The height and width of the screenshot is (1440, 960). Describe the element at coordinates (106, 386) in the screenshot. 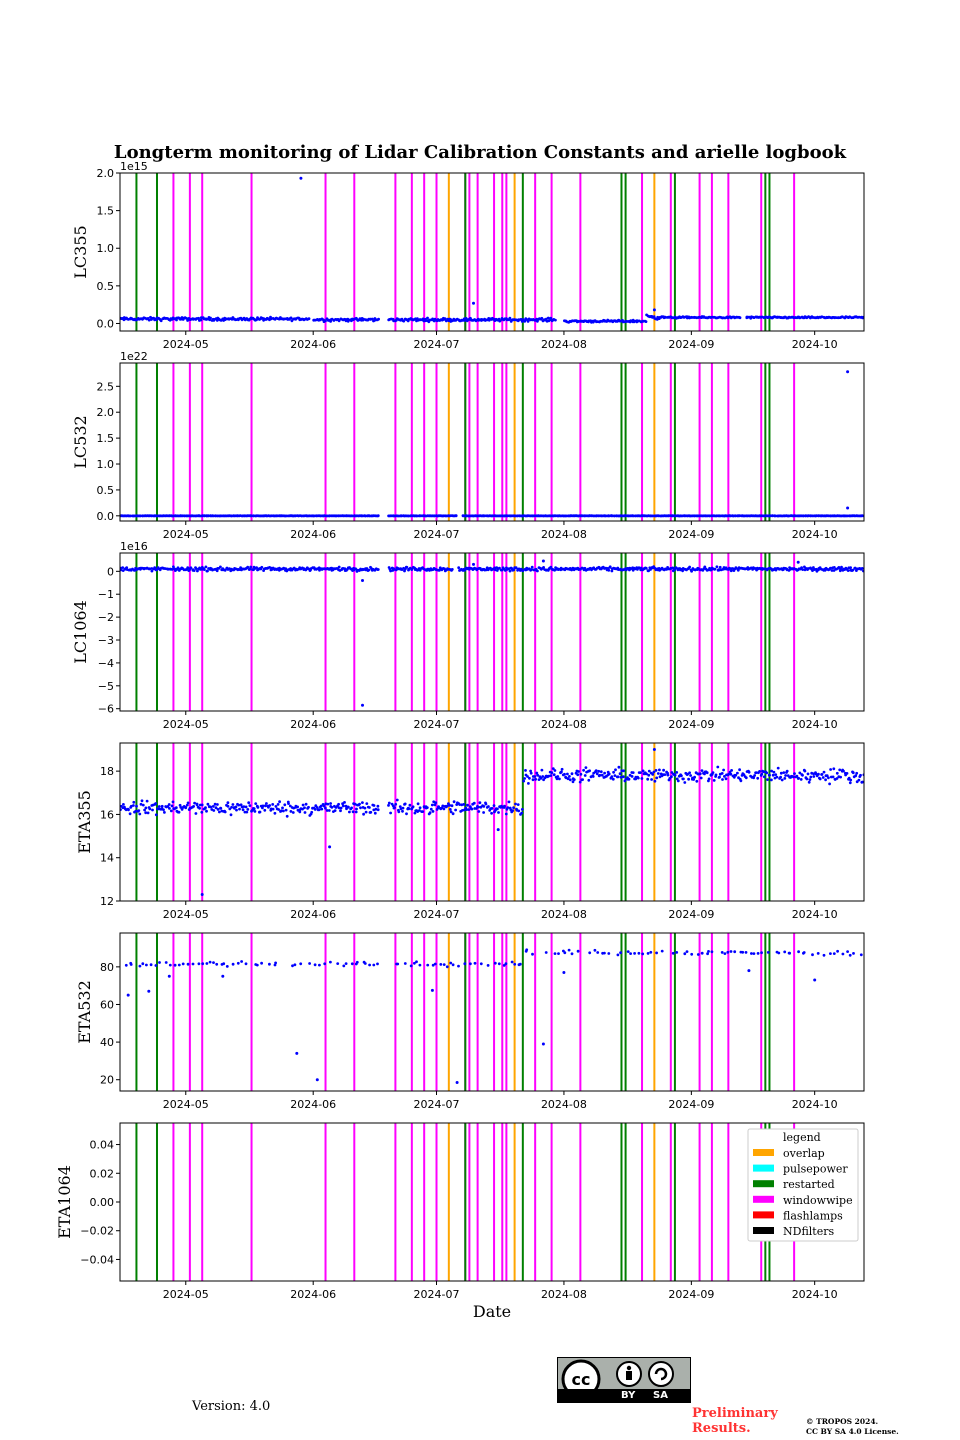

I see `y-tick-label: 2.5` at that location.